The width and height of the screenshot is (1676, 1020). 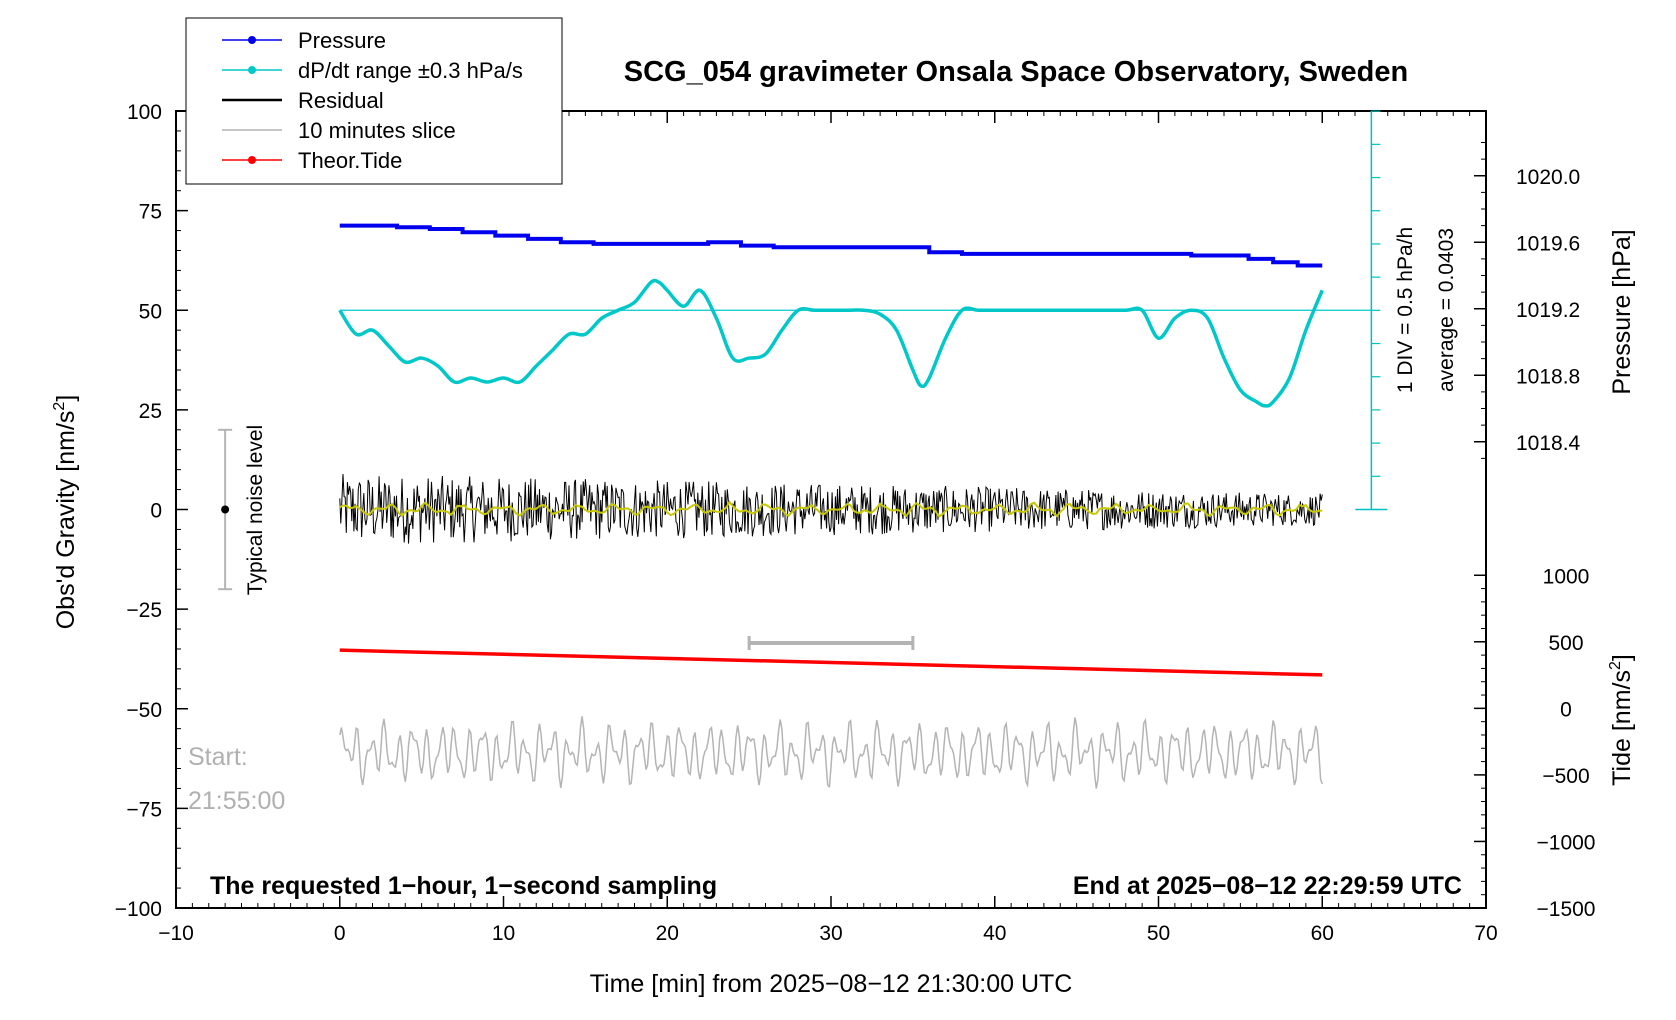 I want to click on y-tick-label-left: −75, so click(x=144, y=809).